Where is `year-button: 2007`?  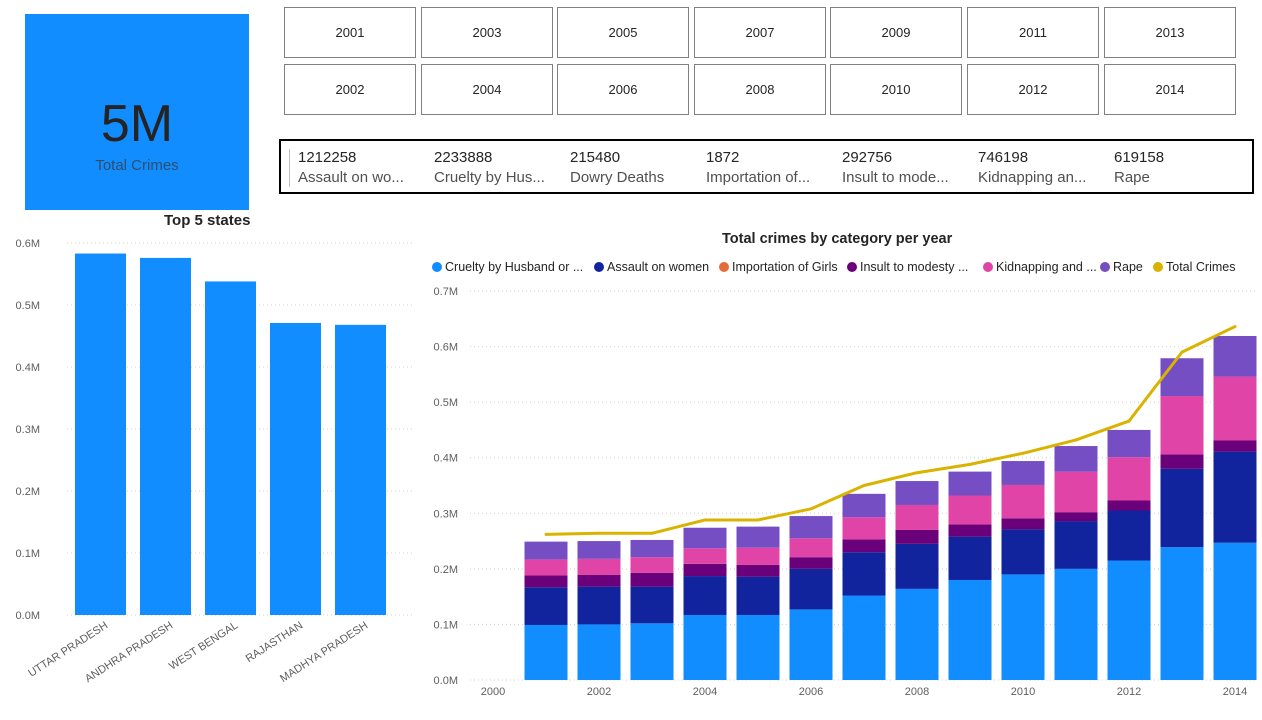
year-button: 2007 is located at coordinates (760, 32).